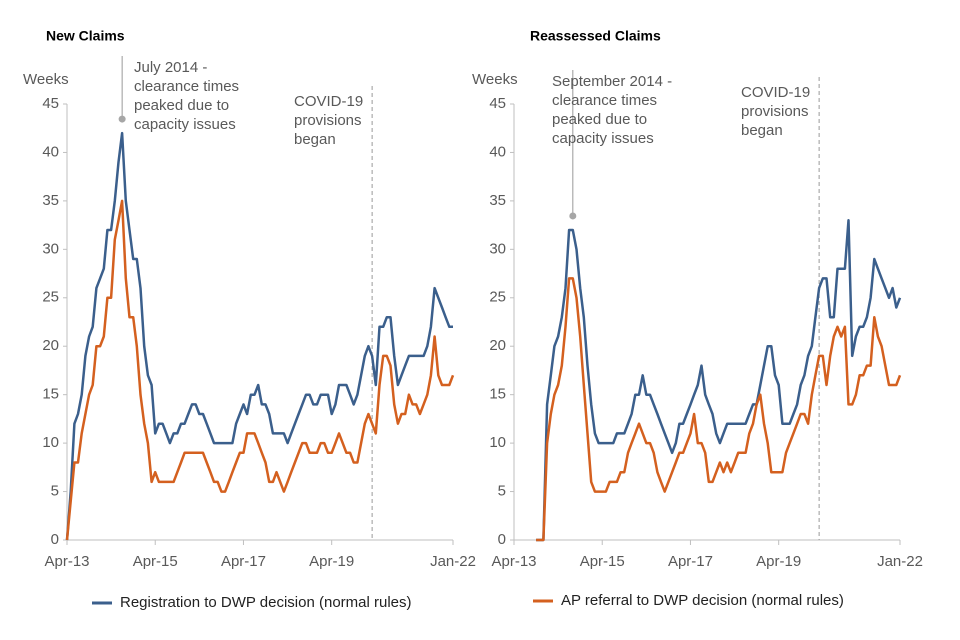 The image size is (960, 640). I want to click on chart-title: New Claims, so click(85, 36).